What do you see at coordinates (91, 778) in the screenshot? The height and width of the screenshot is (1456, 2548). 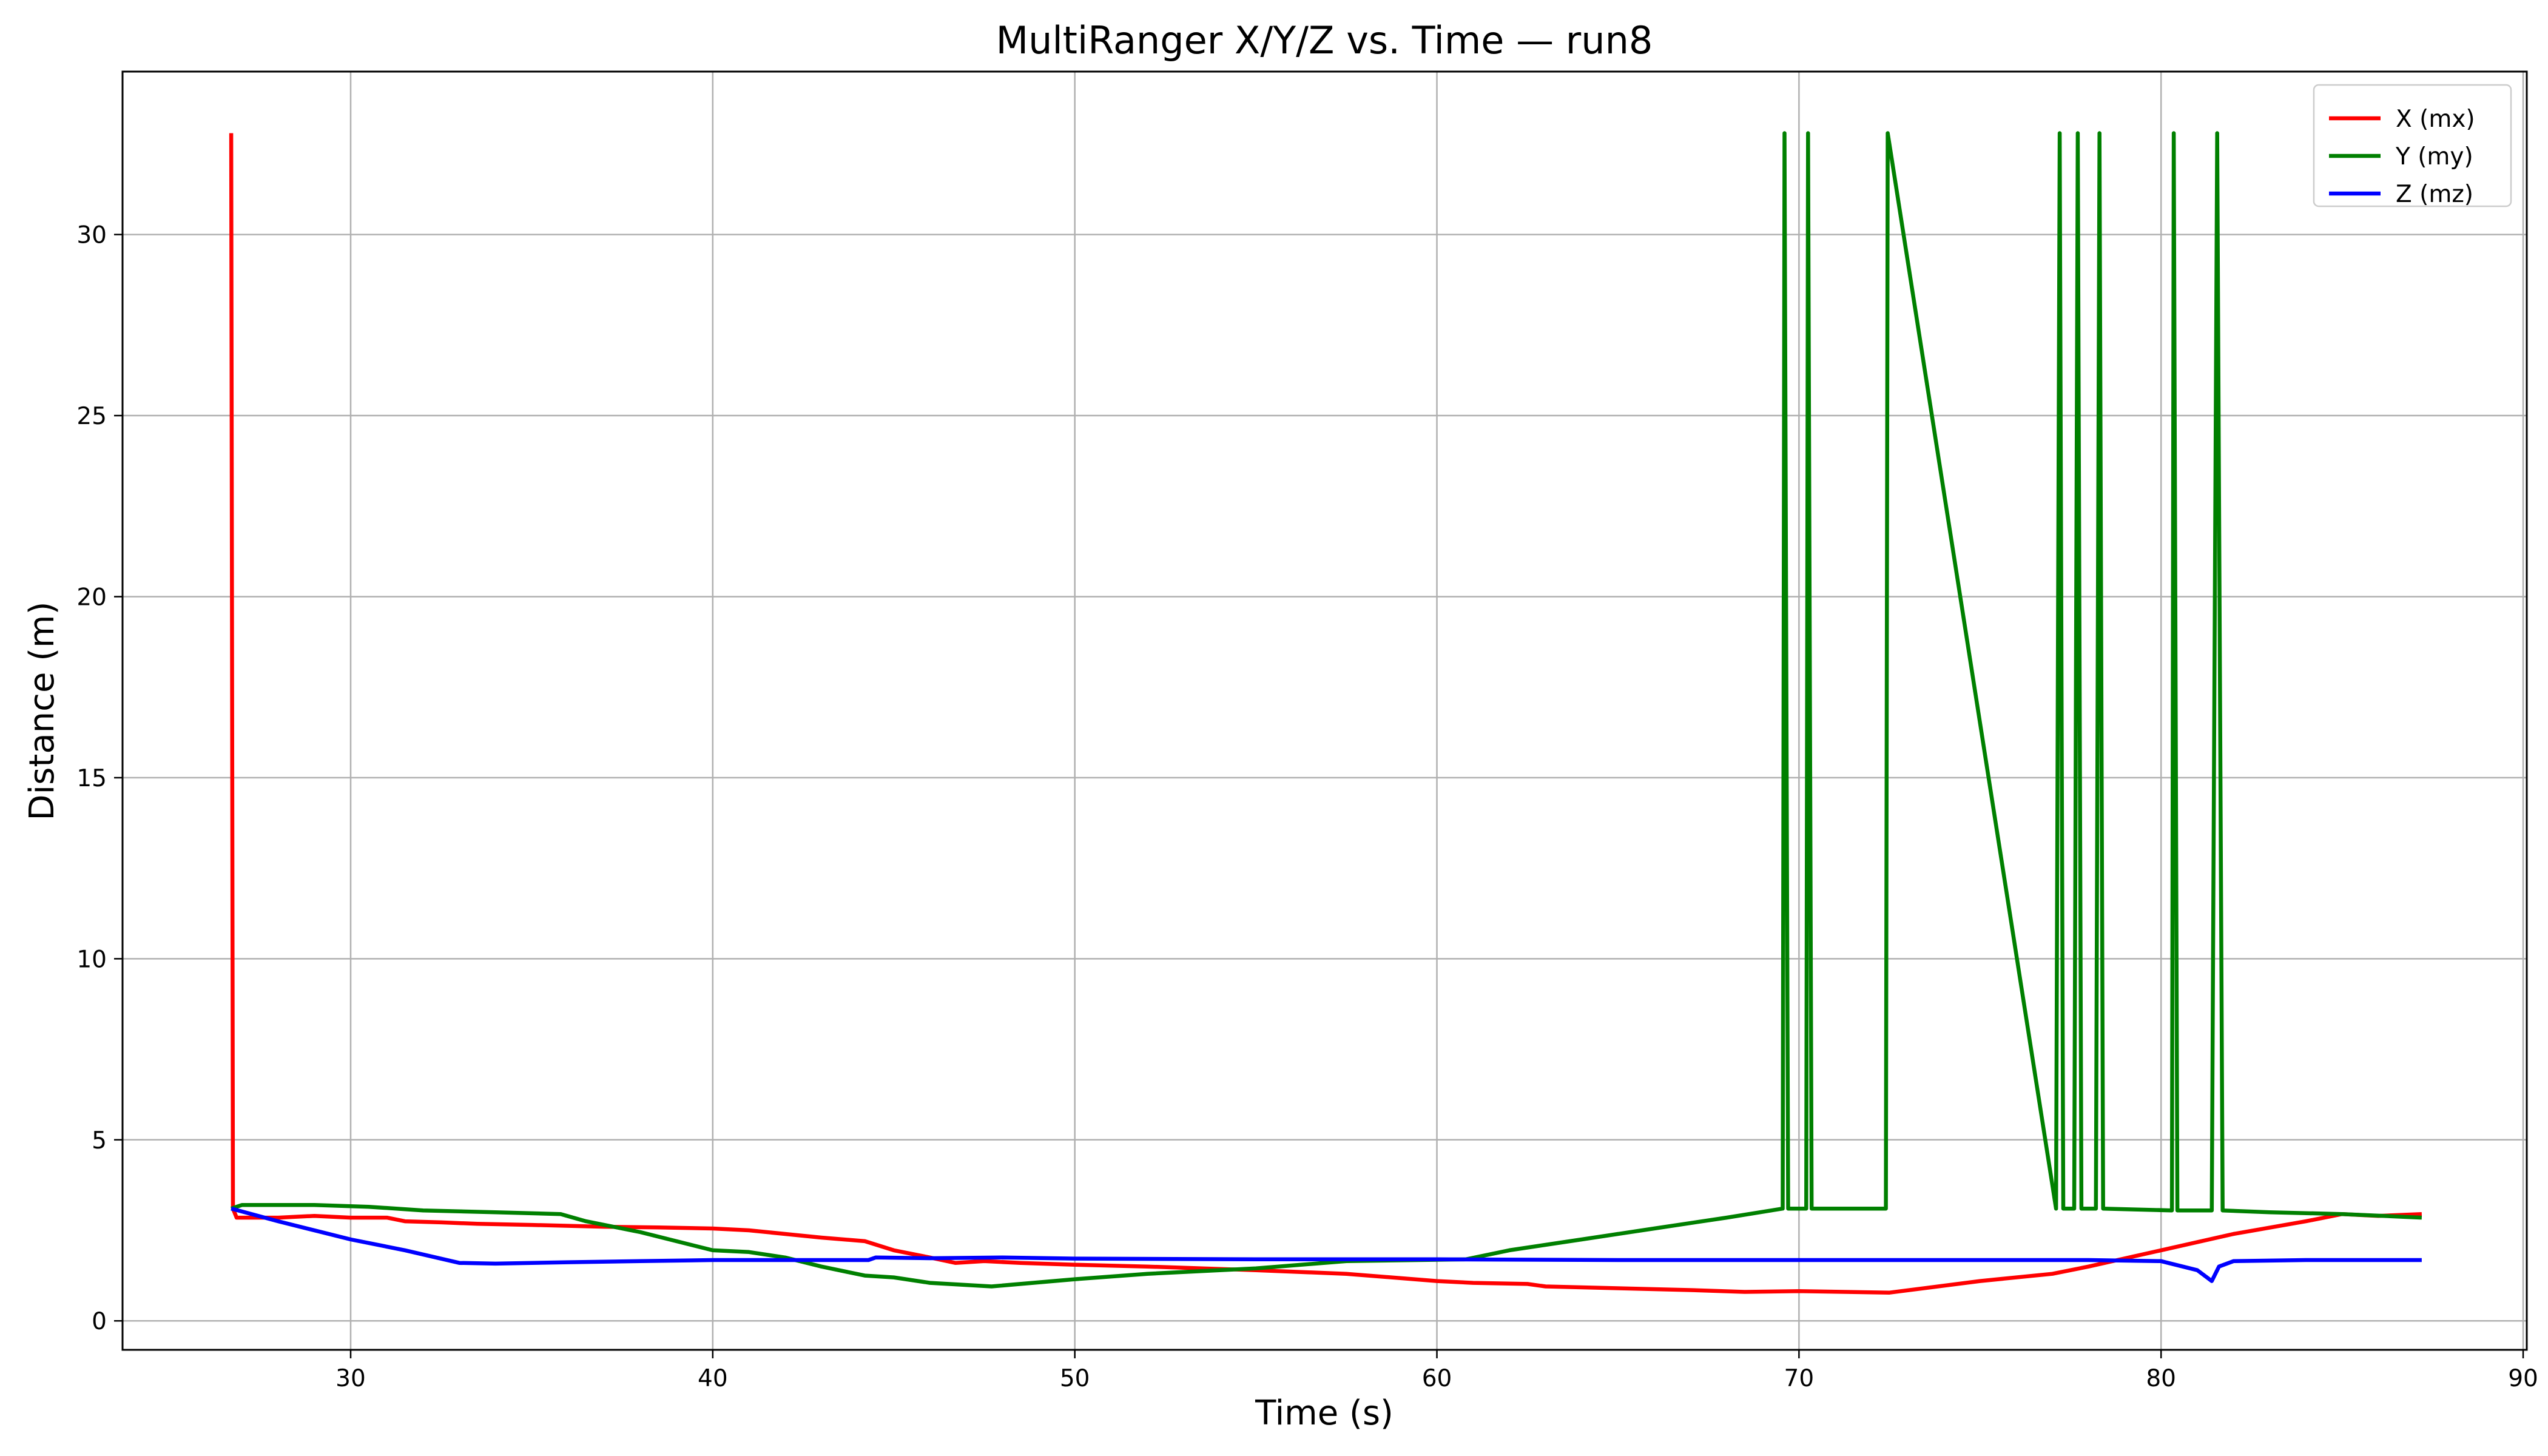 I see `y-tick-label: 15` at bounding box center [91, 778].